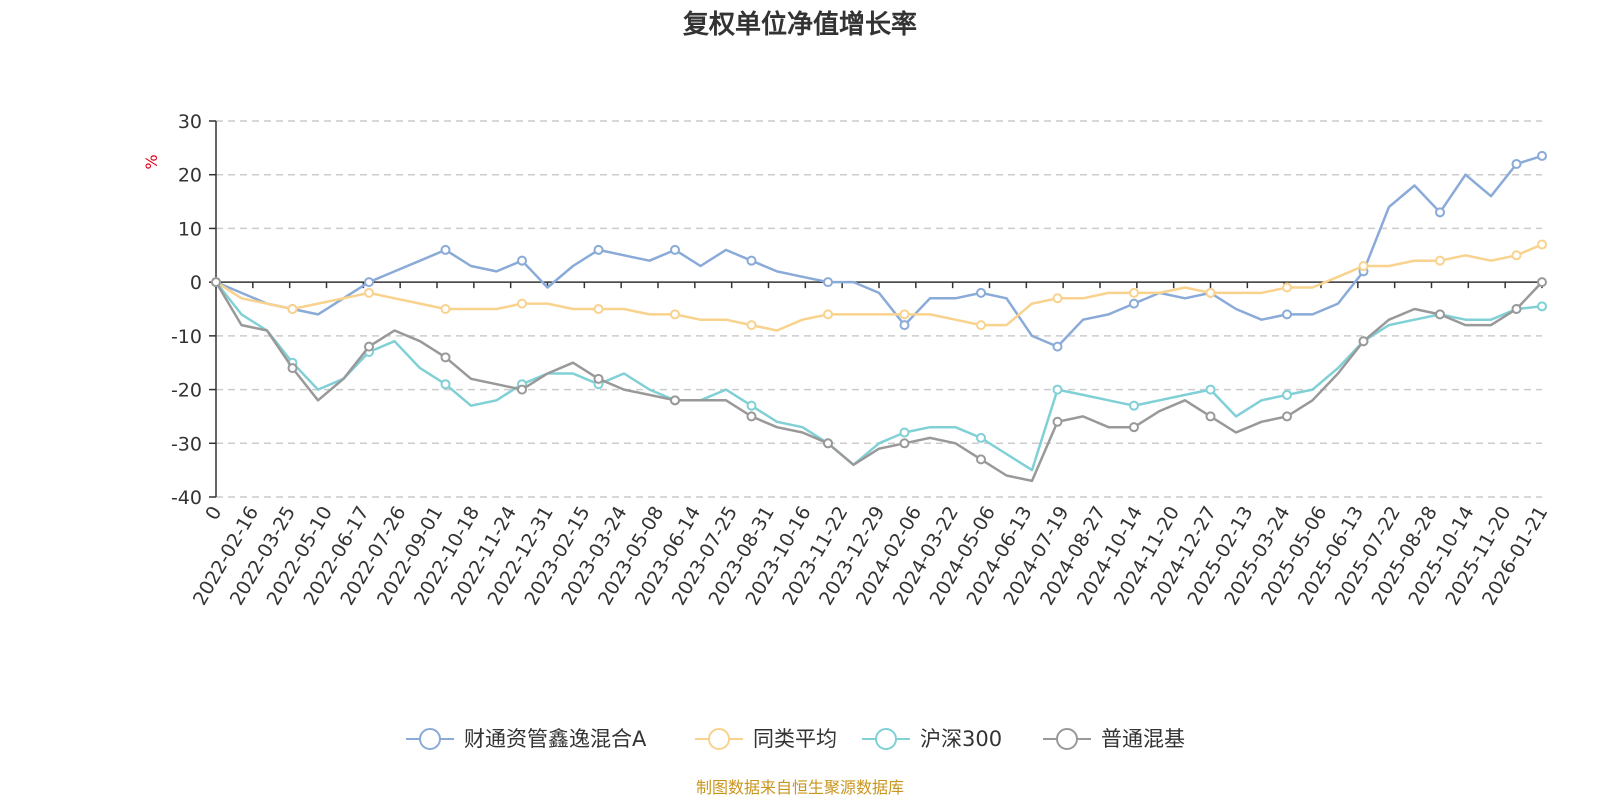  What do you see at coordinates (196, 283) in the screenshot?
I see `y-tick-label: 0` at bounding box center [196, 283].